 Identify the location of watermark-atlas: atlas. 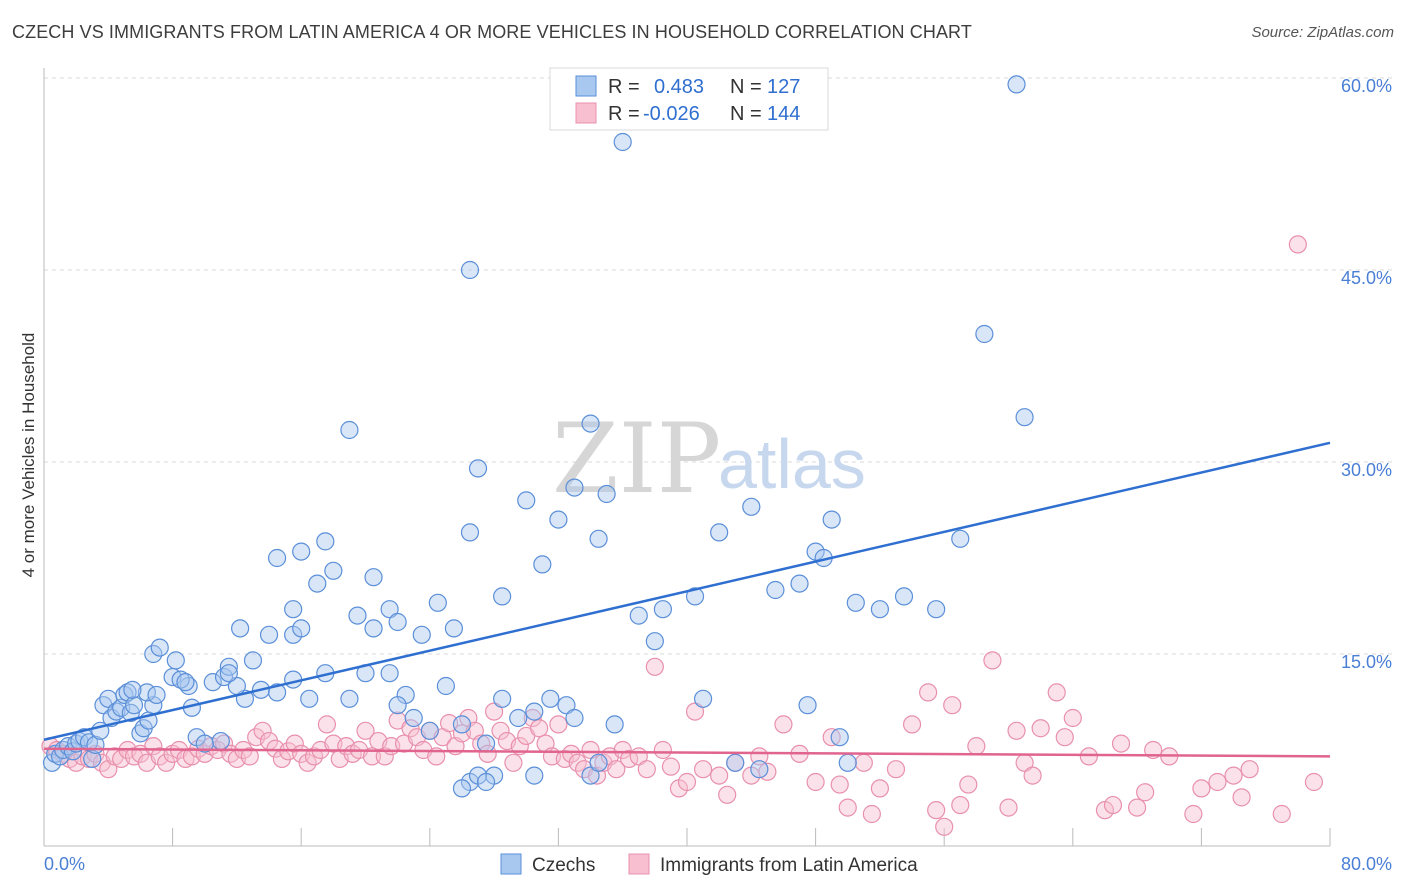
(792, 464).